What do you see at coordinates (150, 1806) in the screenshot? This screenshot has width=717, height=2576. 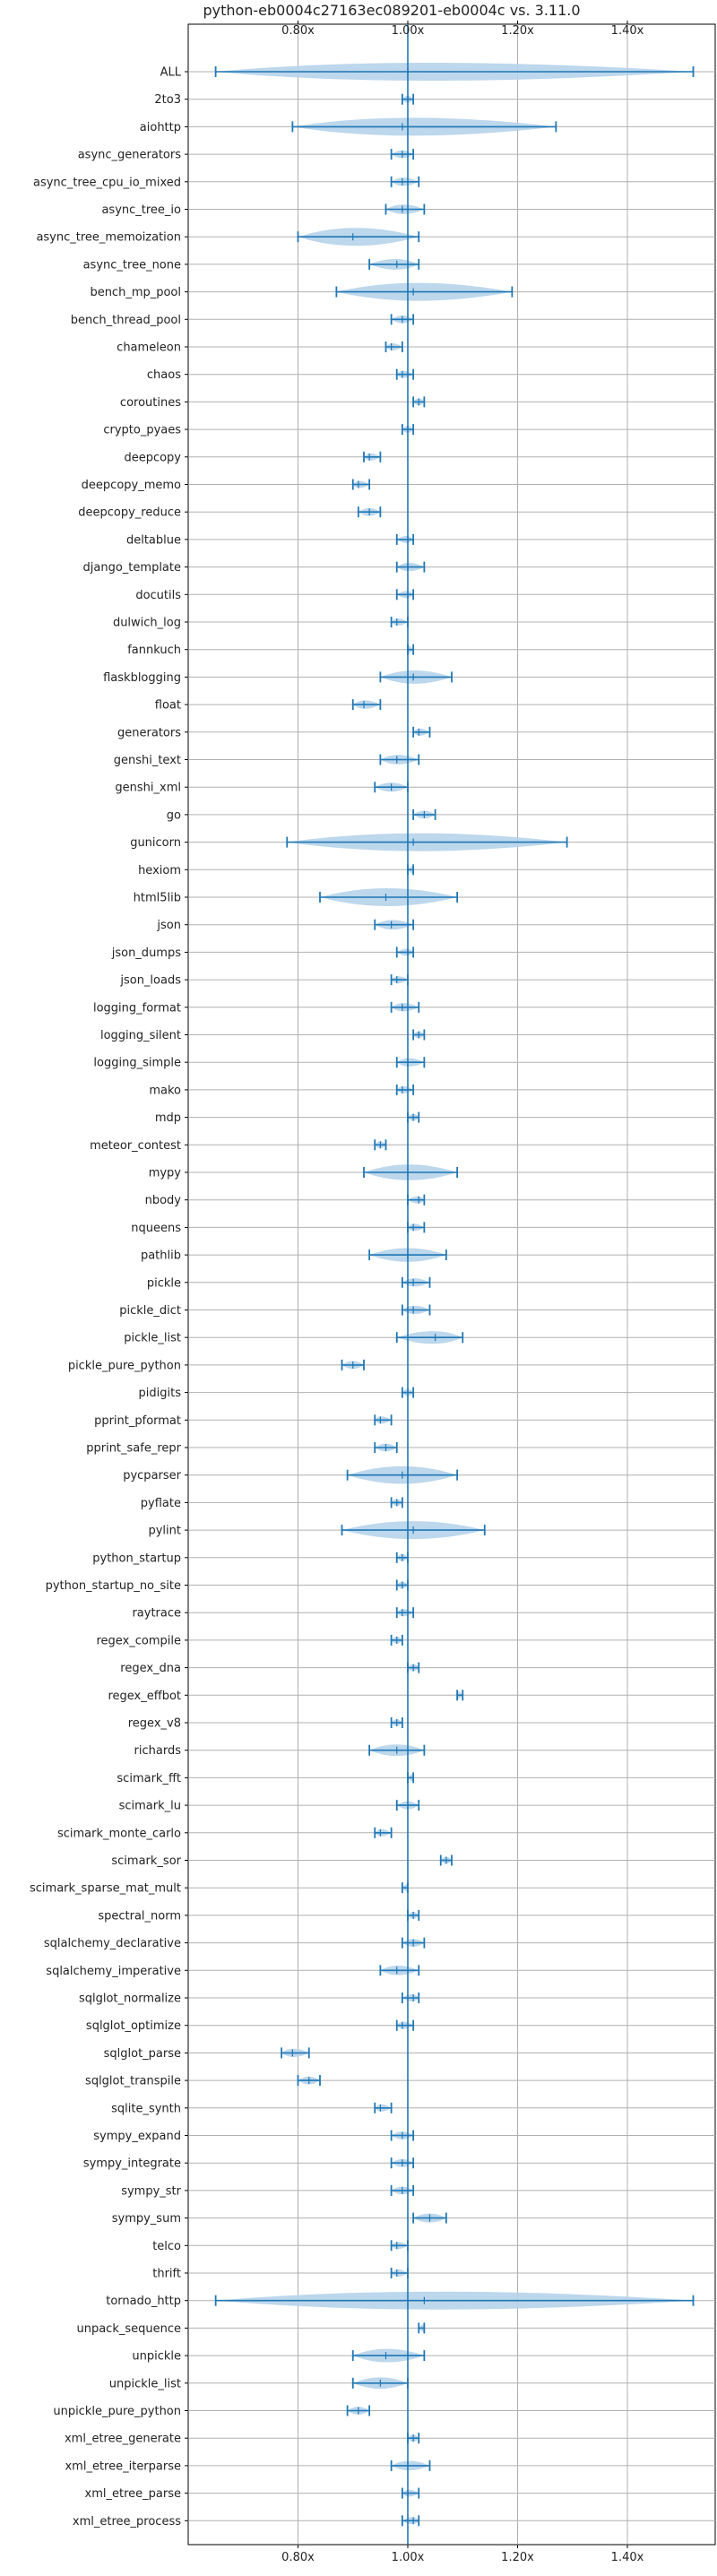 I see `benchmark-label: scimark_lu` at bounding box center [150, 1806].